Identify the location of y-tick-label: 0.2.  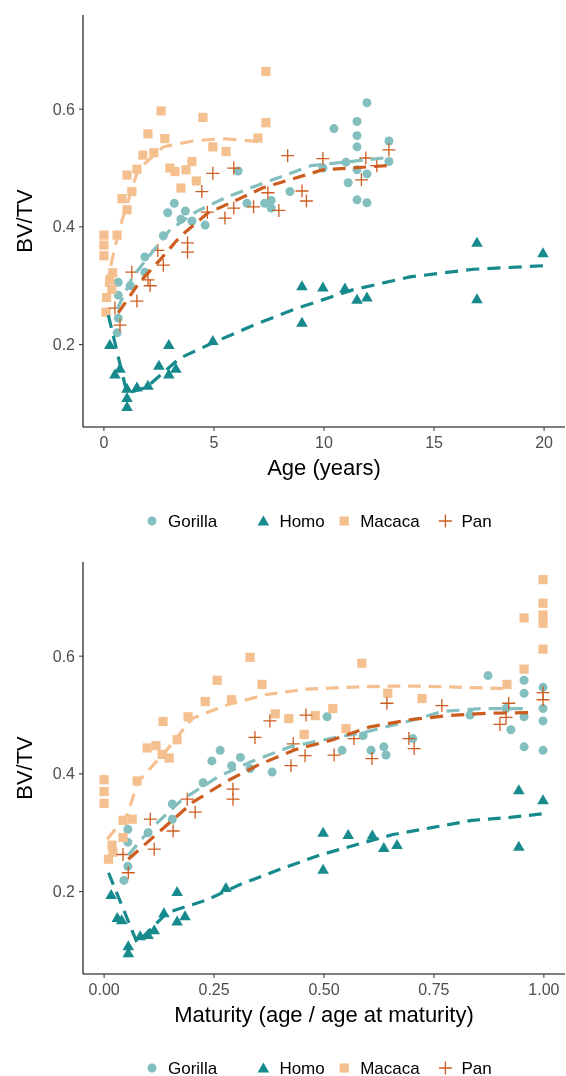
(64, 892).